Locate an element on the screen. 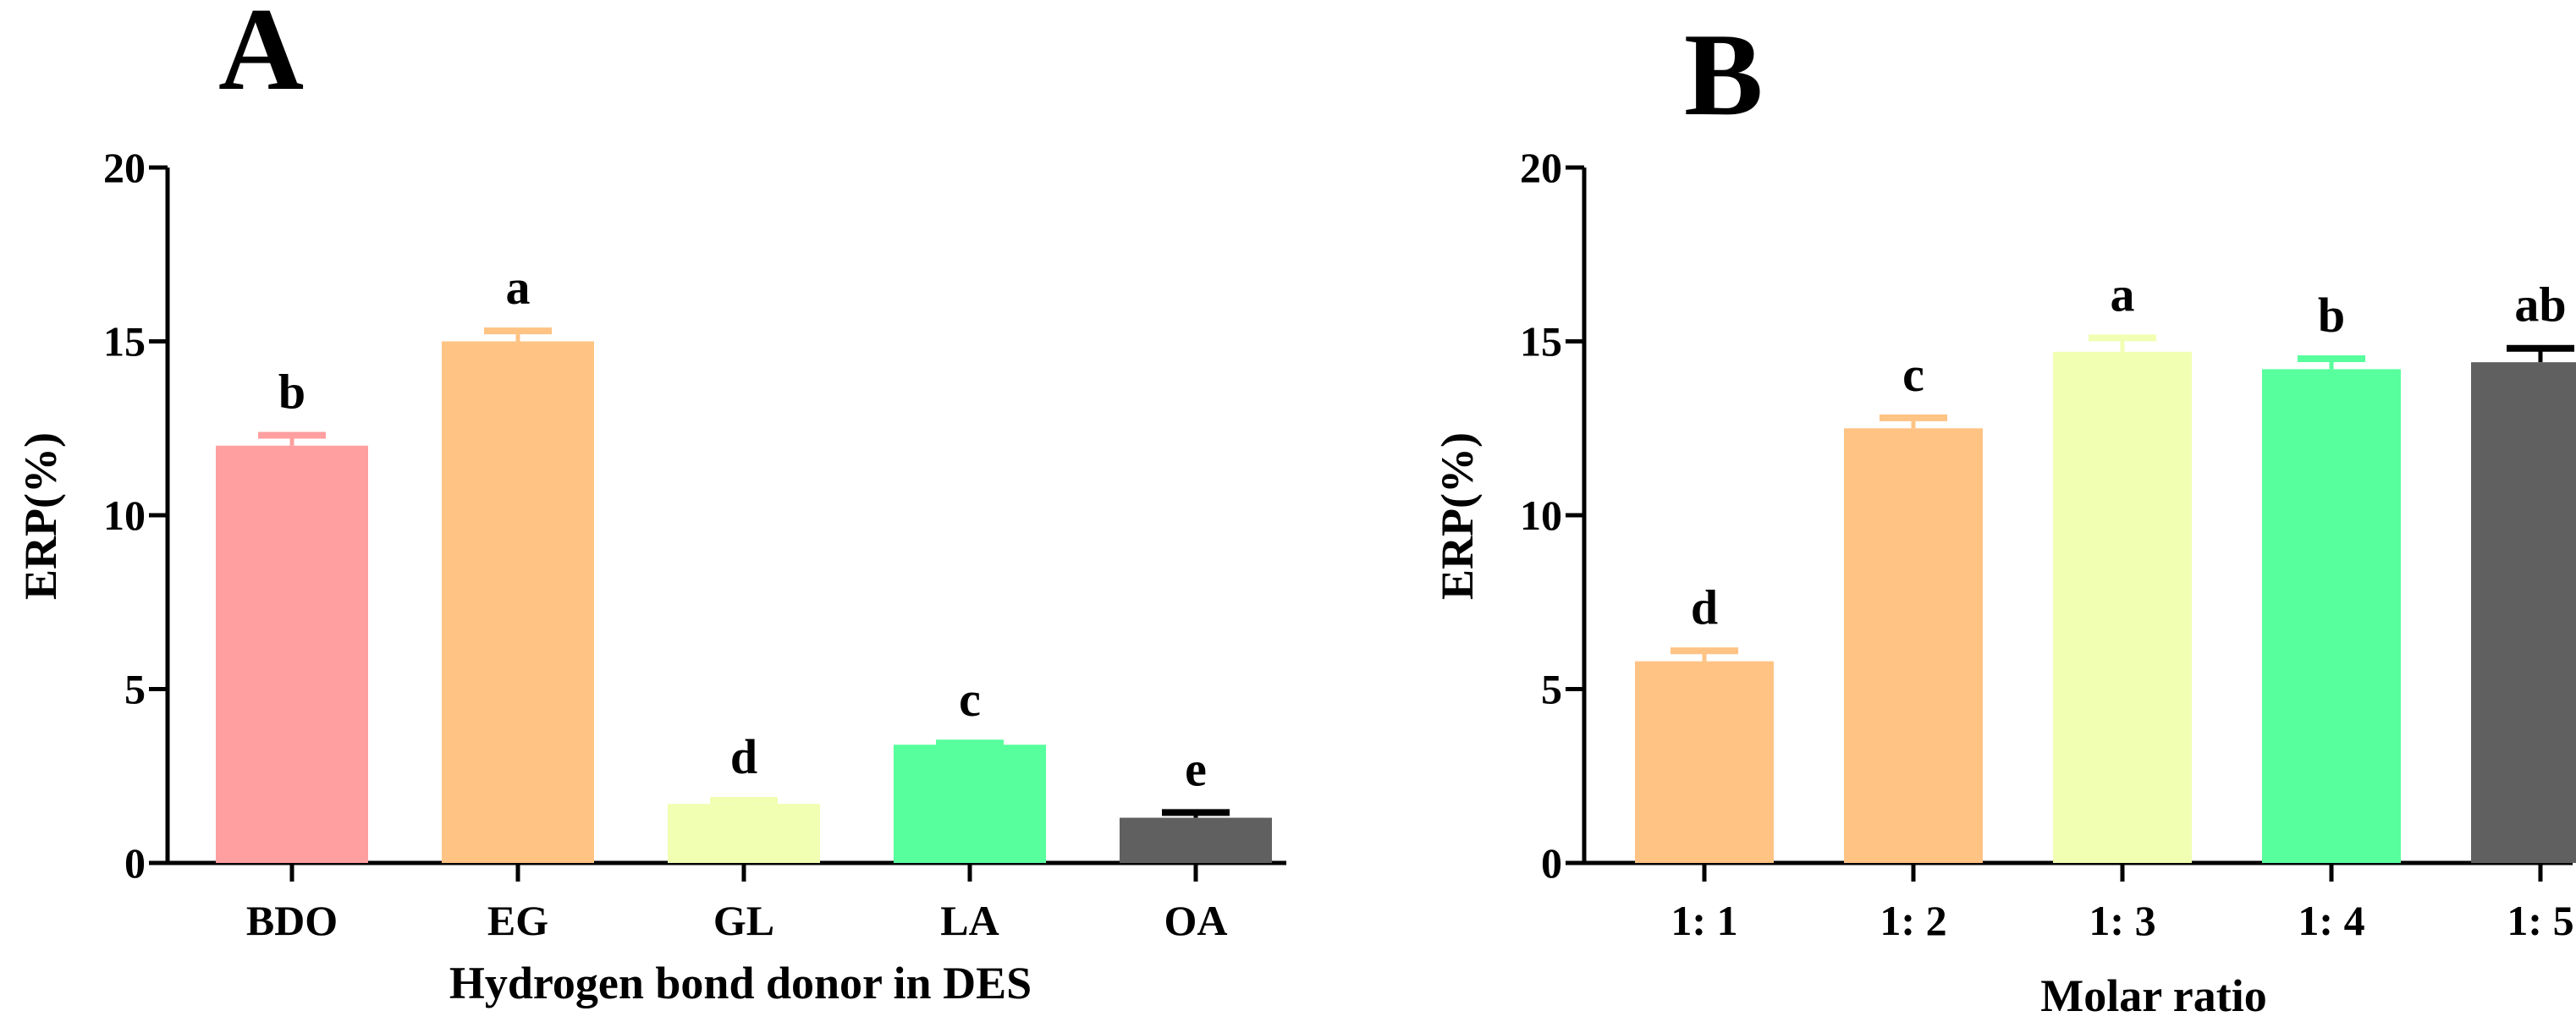  x-tick-label: LA is located at coordinates (969, 920).